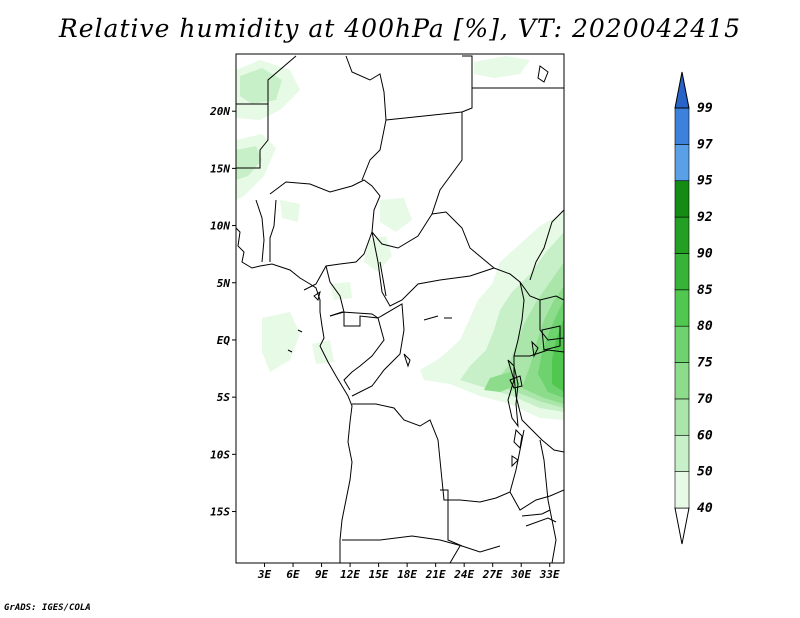 This screenshot has width=800, height=618. I want to click on colorbar-label: 75, so click(705, 363).